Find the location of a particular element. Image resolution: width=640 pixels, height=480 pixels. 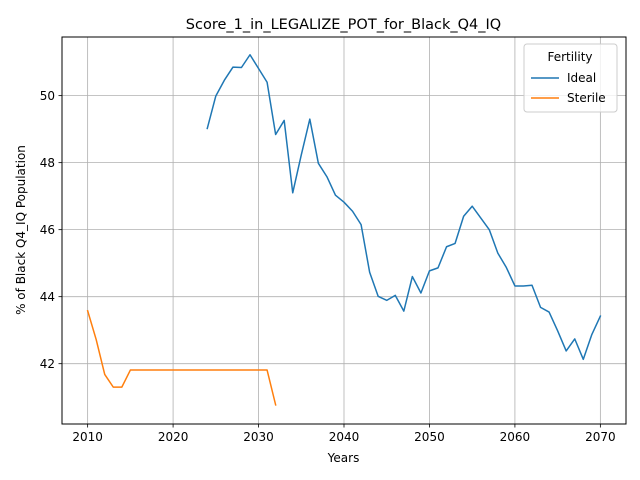

chart-title: Score_1_in_LEGALIZE_POT_for_Black_Q4_IQ is located at coordinates (343, 25).